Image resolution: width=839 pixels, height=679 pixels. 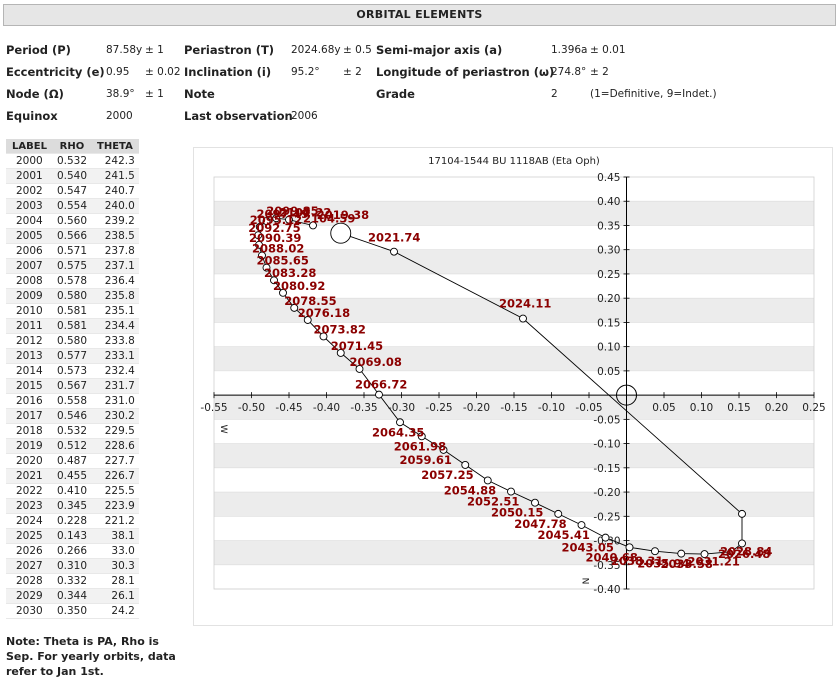 I want to click on row-rho-cell: 0.560, so click(x=71, y=221).